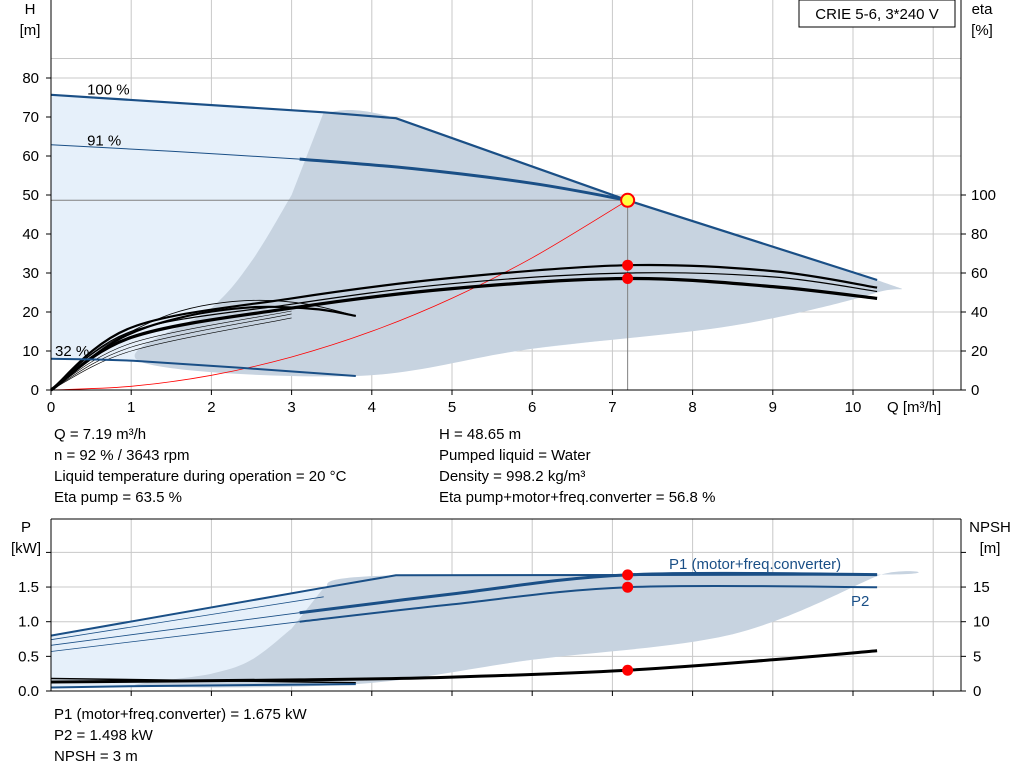 The width and height of the screenshot is (1024, 781). I want to click on eta-tick-label: 80, so click(979, 234).